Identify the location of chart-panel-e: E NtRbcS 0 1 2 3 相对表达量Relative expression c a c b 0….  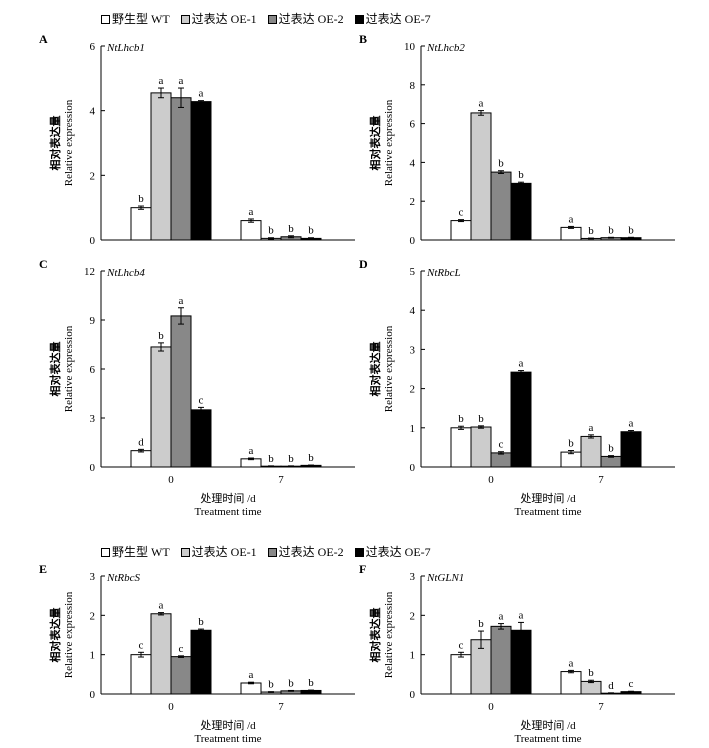
(197, 653).